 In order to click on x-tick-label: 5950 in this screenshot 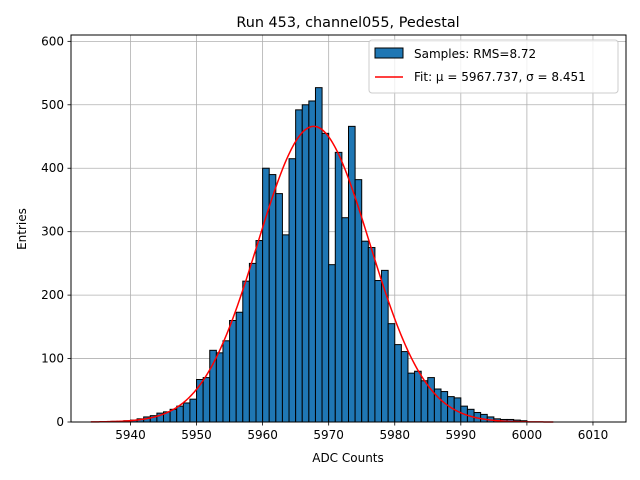, I will do `click(196, 435)`.